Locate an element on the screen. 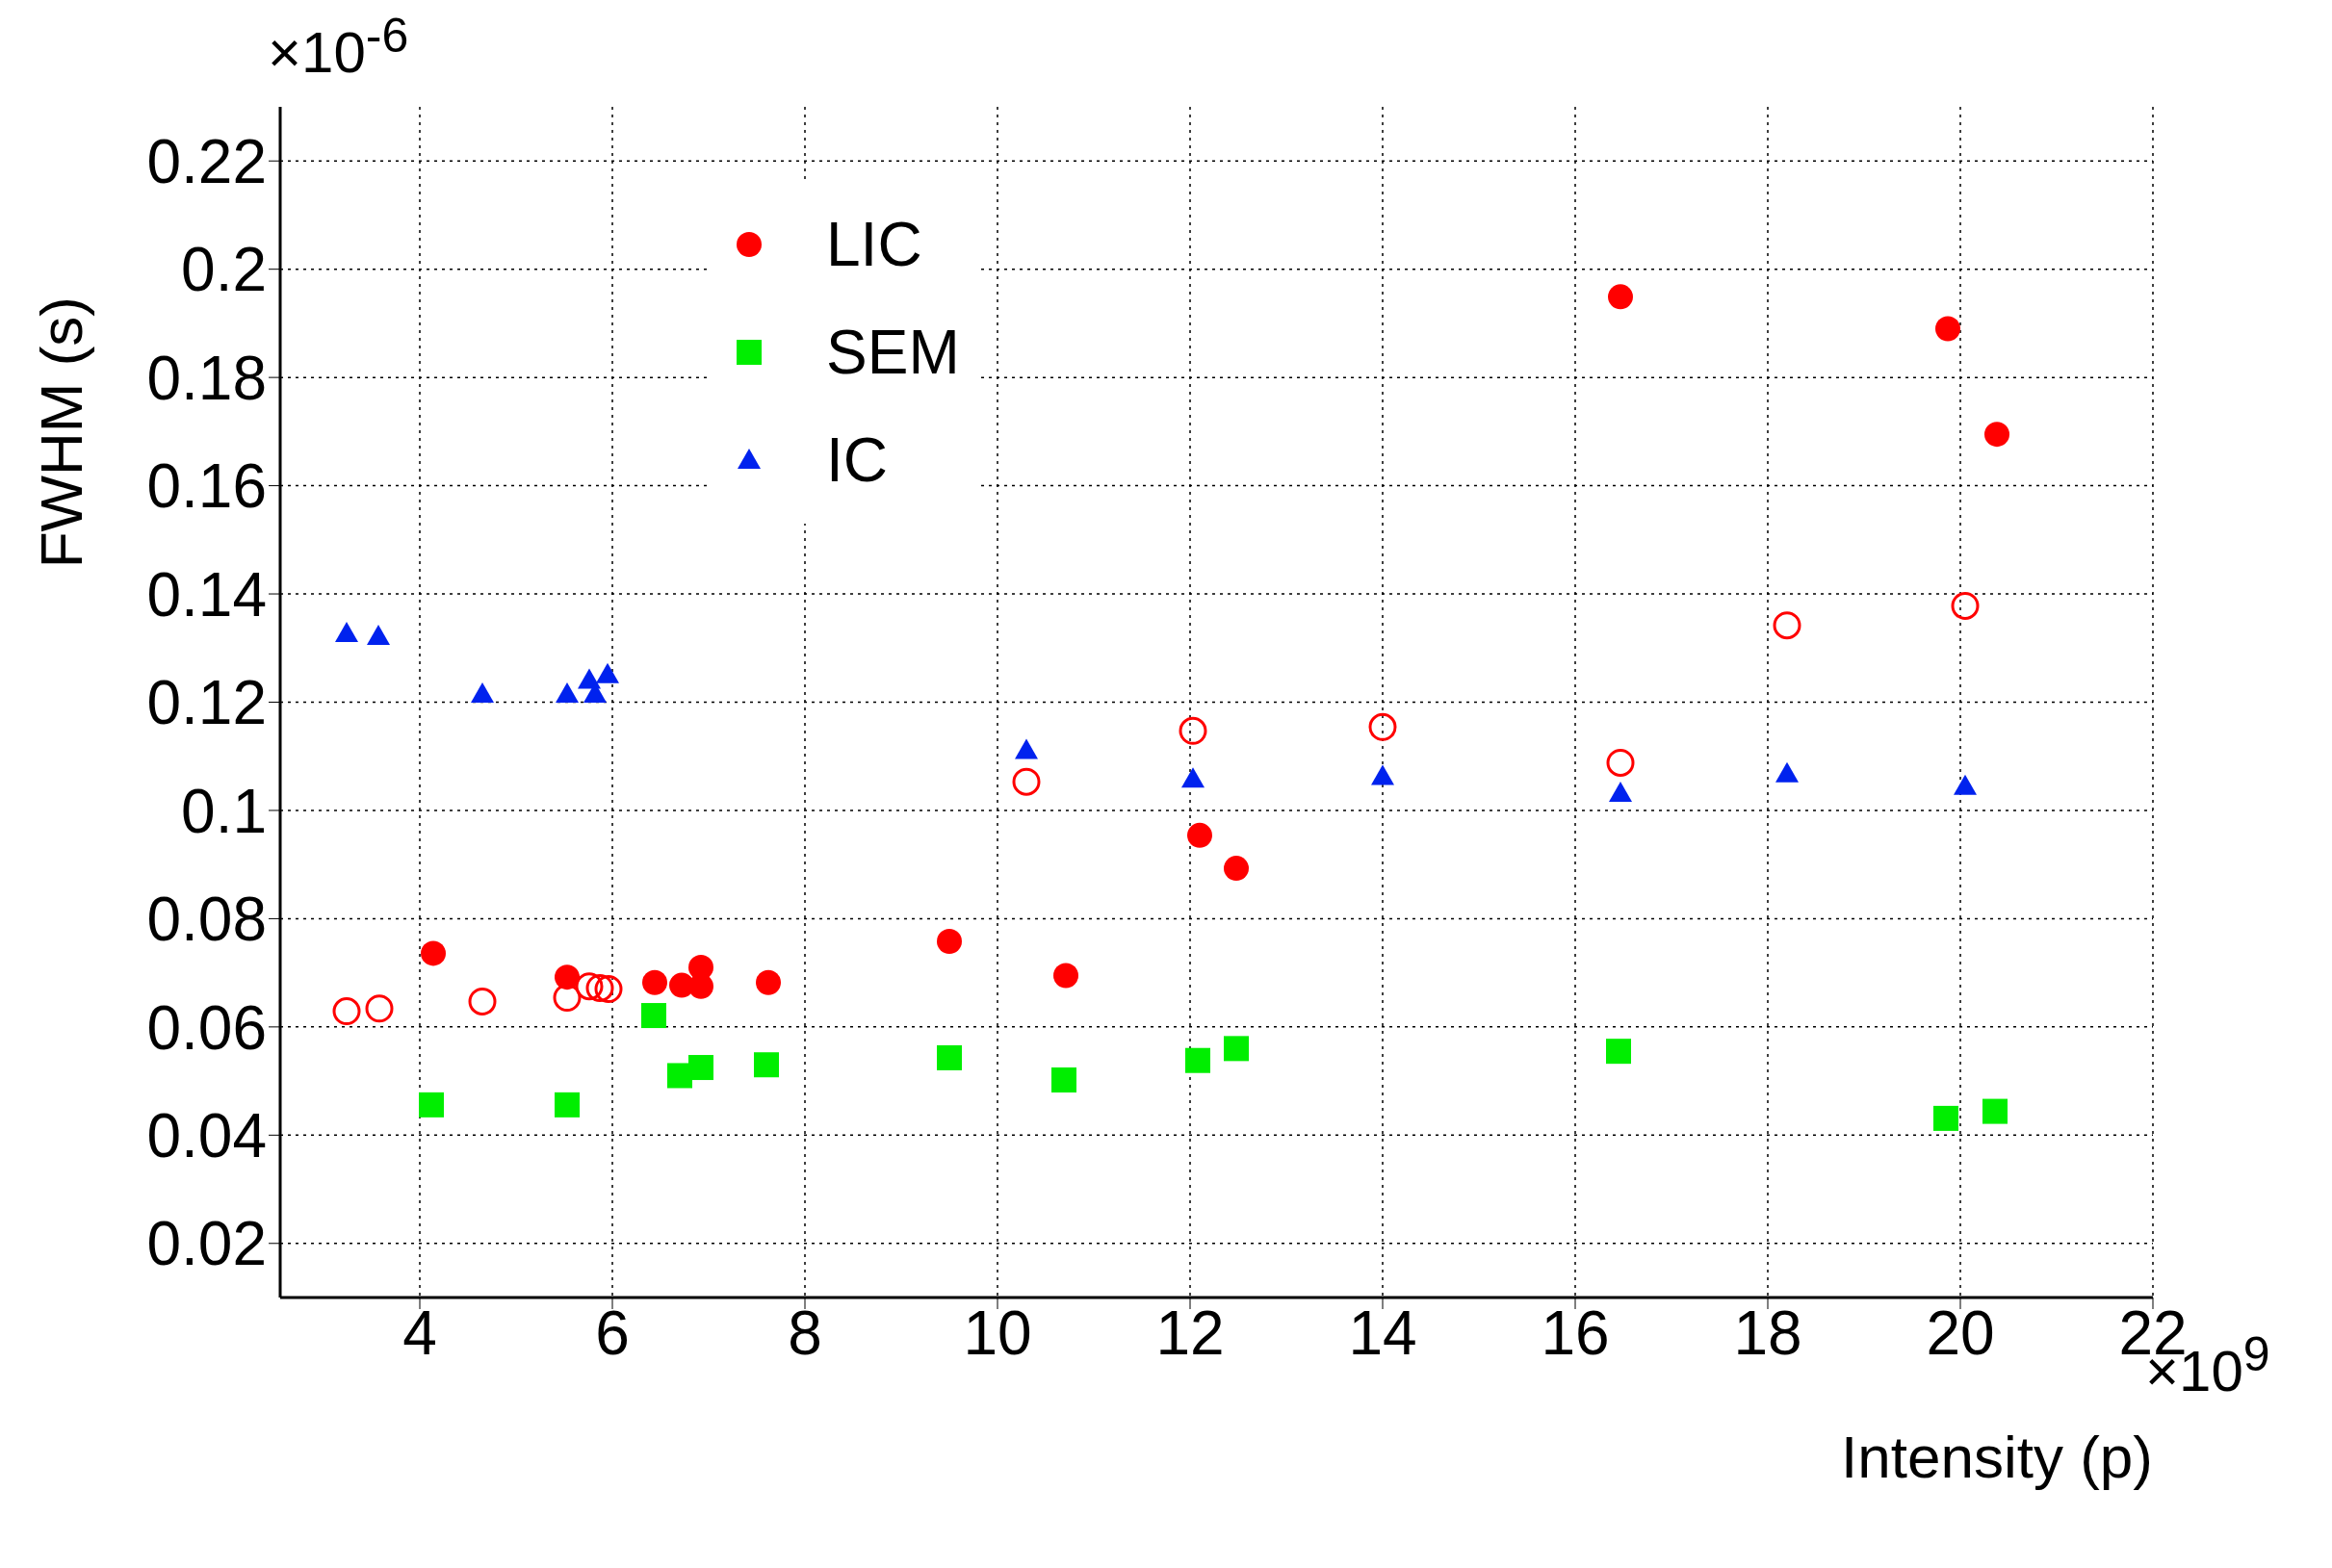 This screenshot has height=1568, width=2332. x-tick-label: 14 is located at coordinates (1382, 1333).